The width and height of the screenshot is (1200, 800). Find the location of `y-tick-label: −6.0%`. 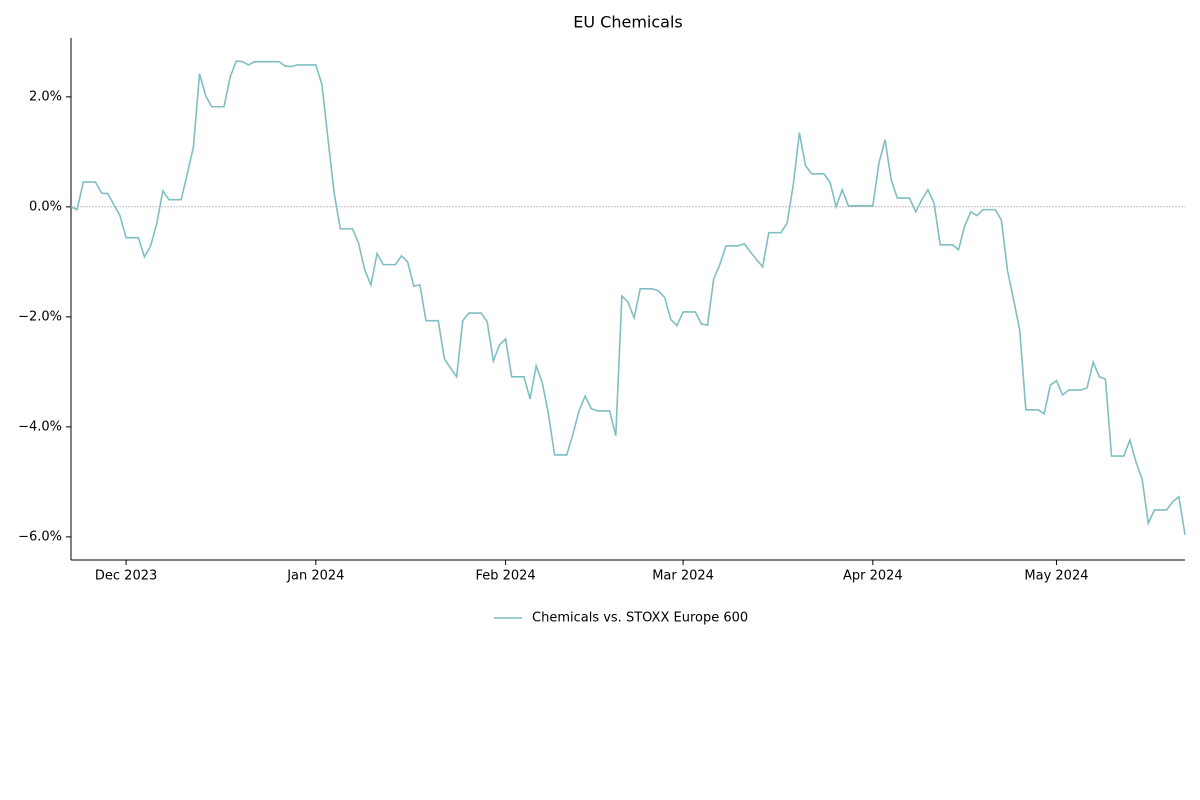

y-tick-label: −6.0% is located at coordinates (40, 536).